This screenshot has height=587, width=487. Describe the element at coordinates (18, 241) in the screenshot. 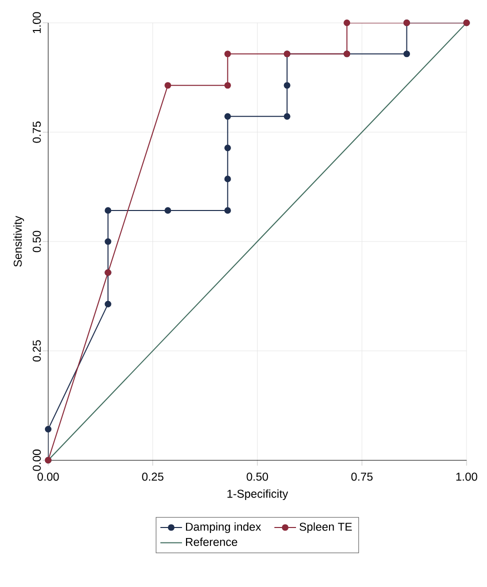

I see `y-axis-title: Sensitivity` at that location.